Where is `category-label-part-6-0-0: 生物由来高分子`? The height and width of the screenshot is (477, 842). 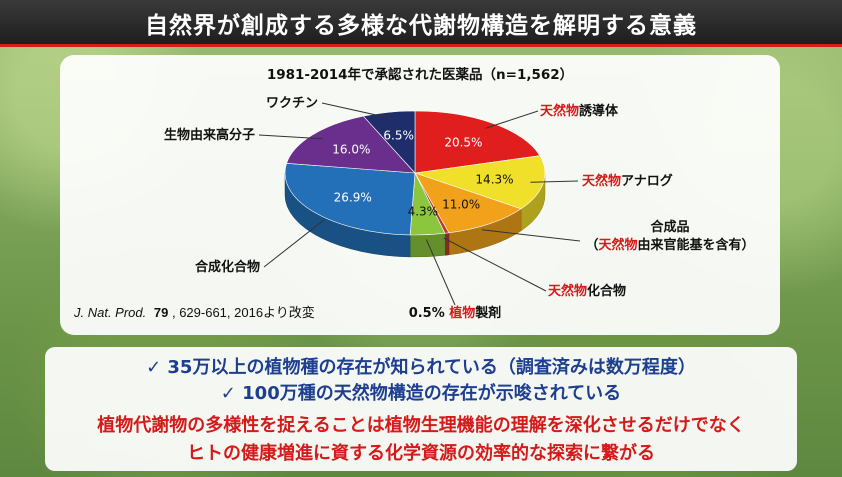
category-label-part-6-0-0: 生物由来高分子 is located at coordinates (209, 135).